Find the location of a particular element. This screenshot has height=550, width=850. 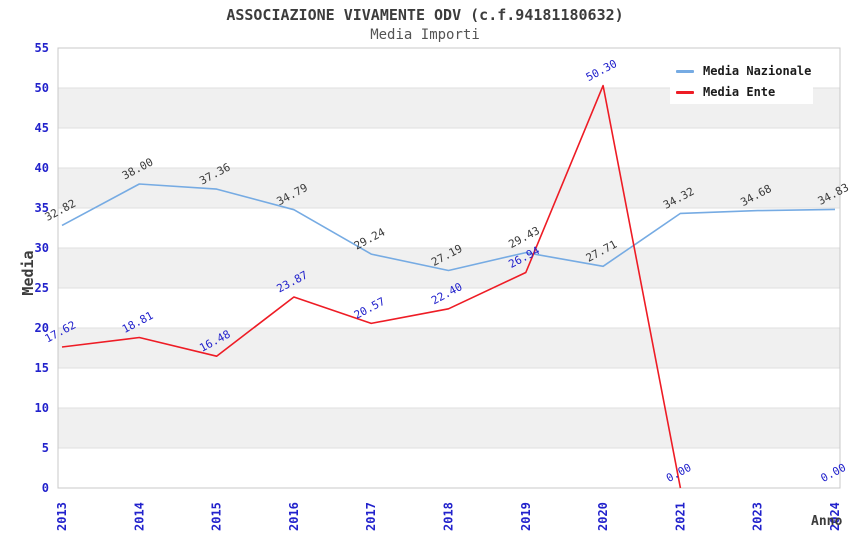

x-tick-label: 2014 is located at coordinates (139, 516).